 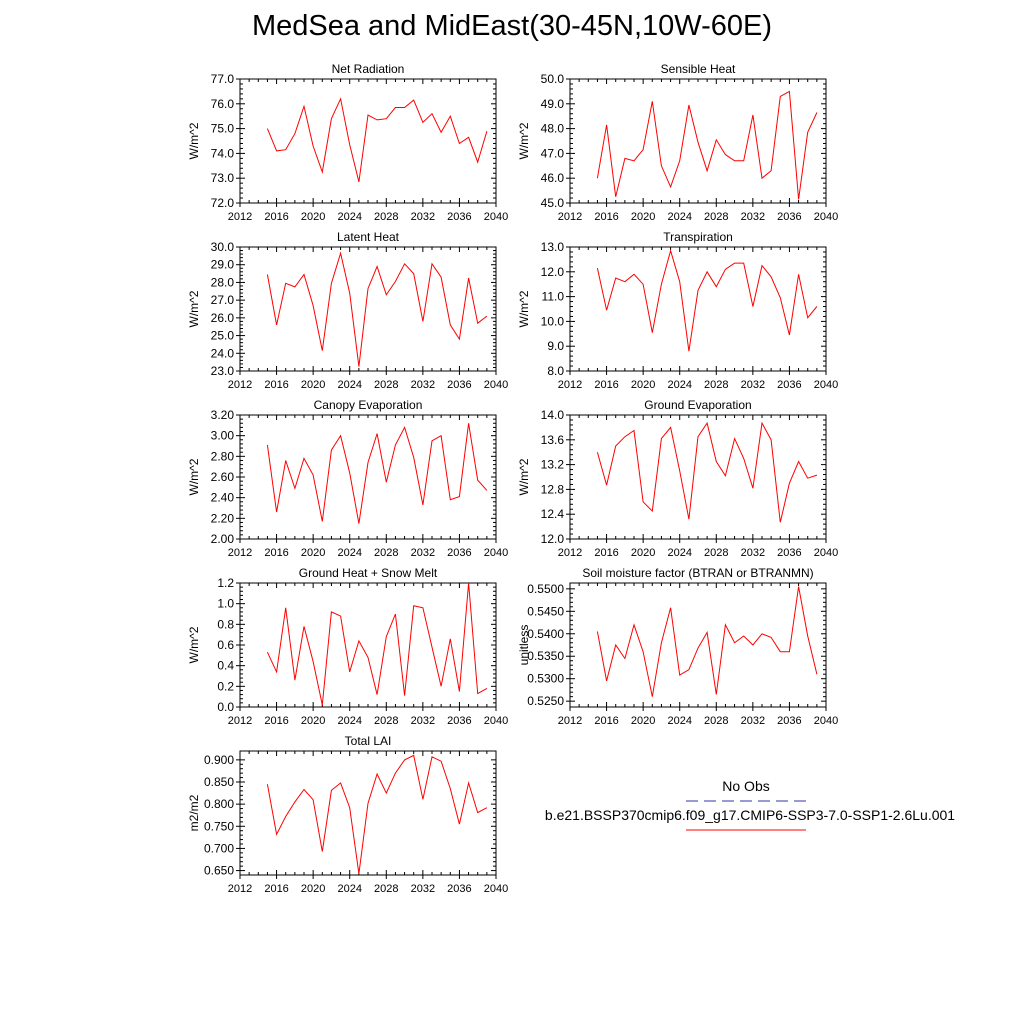 What do you see at coordinates (545, 679) in the screenshot?
I see `y-tick-label: 0.5300` at bounding box center [545, 679].